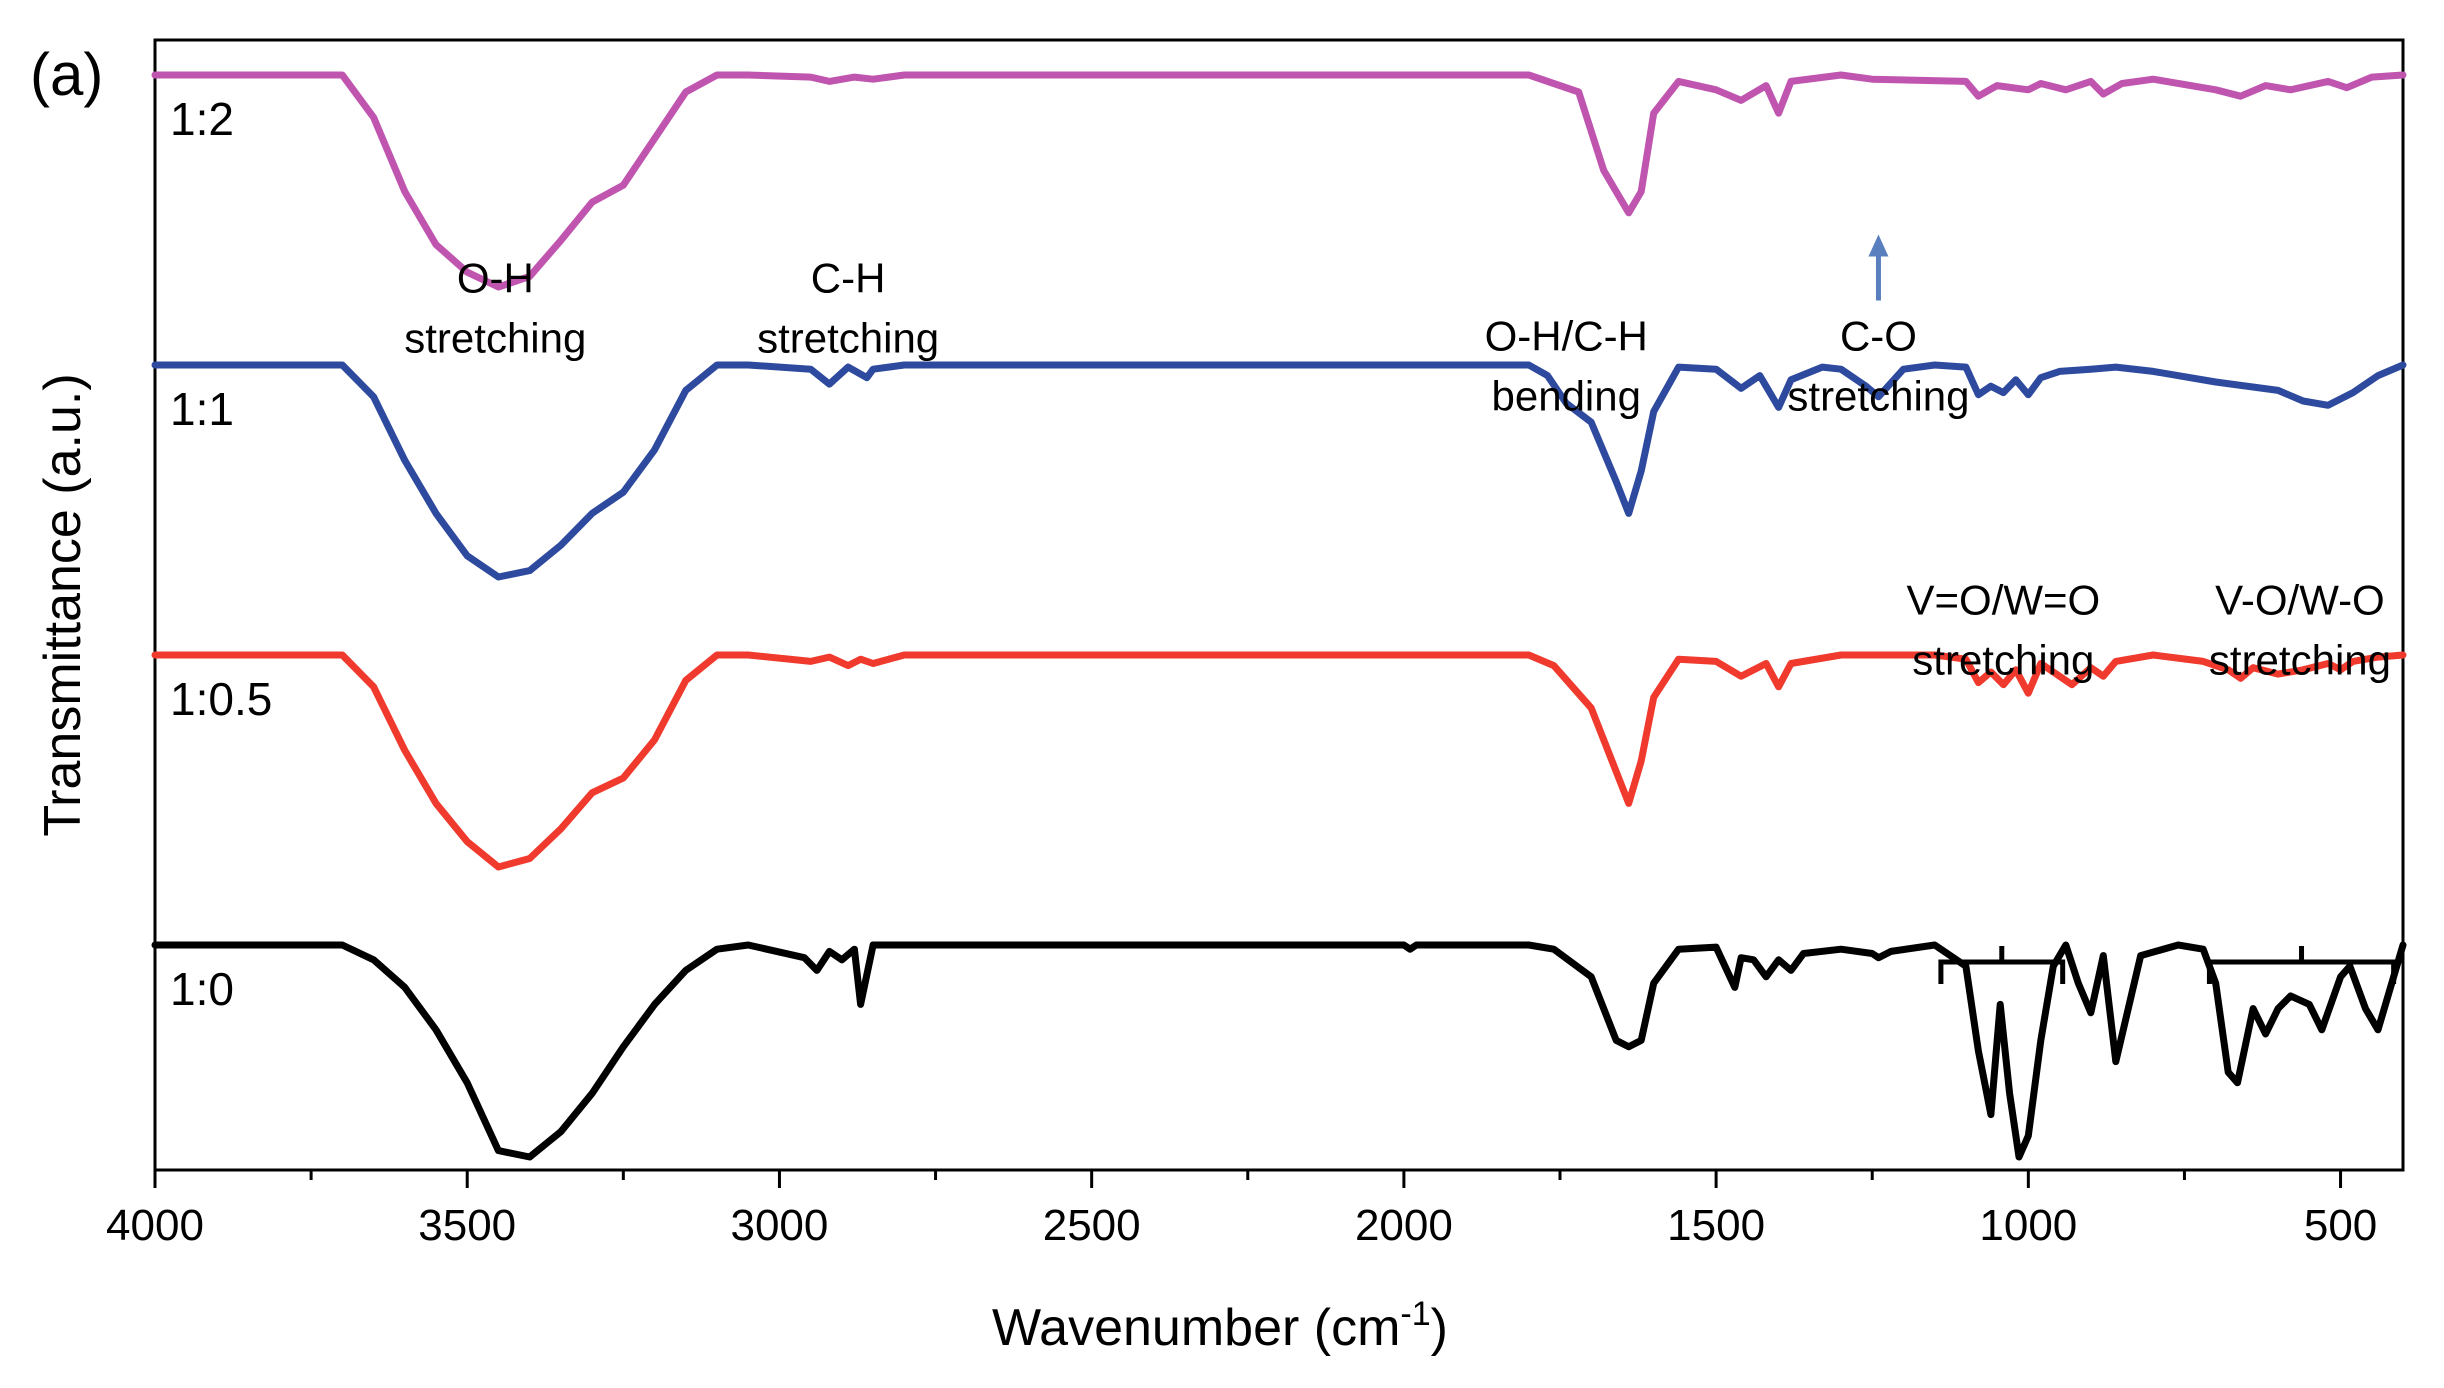 The width and height of the screenshot is (2444, 1388). What do you see at coordinates (63, 604) in the screenshot?
I see `y-axis-title: Transmittance (a.u.)` at bounding box center [63, 604].